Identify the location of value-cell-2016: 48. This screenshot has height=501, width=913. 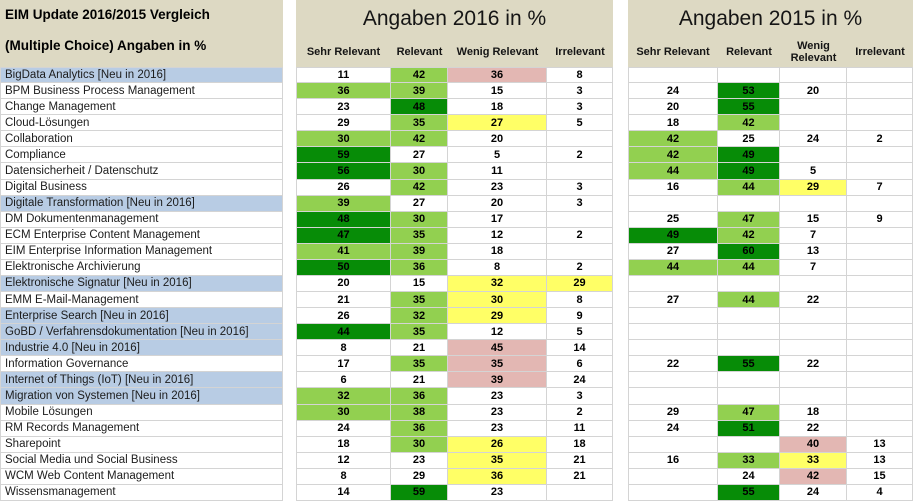
(419, 107).